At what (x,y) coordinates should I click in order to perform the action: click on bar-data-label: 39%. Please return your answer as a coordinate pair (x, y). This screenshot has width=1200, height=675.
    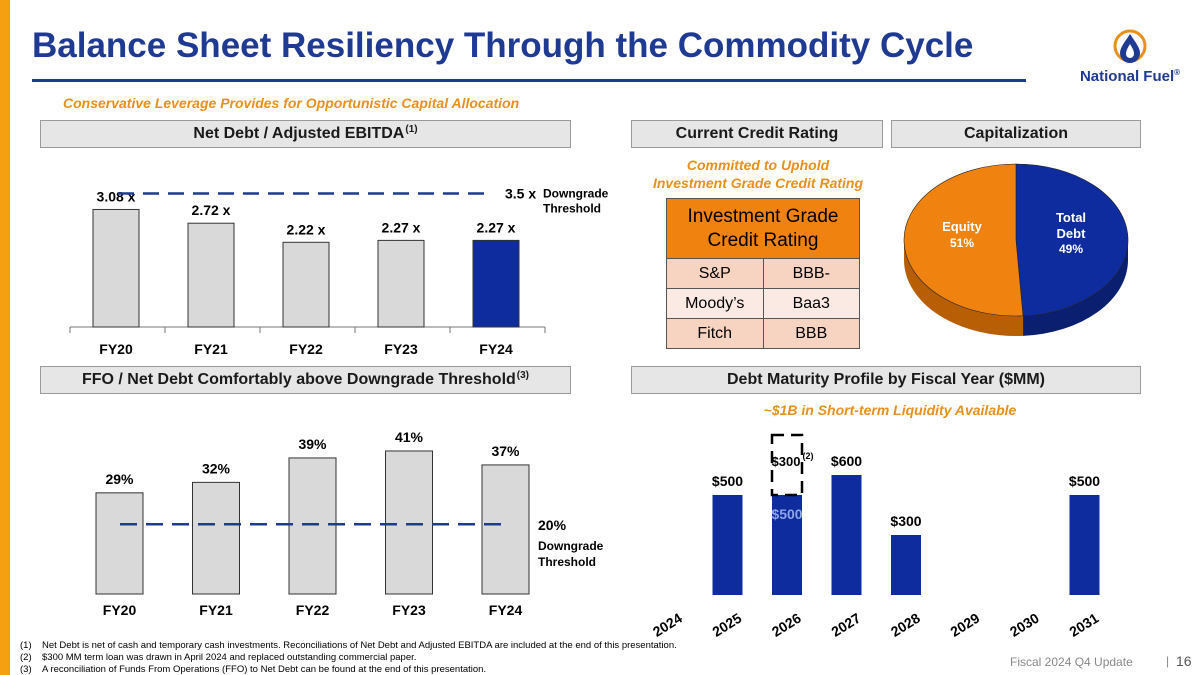
    Looking at the image, I should click on (312, 444).